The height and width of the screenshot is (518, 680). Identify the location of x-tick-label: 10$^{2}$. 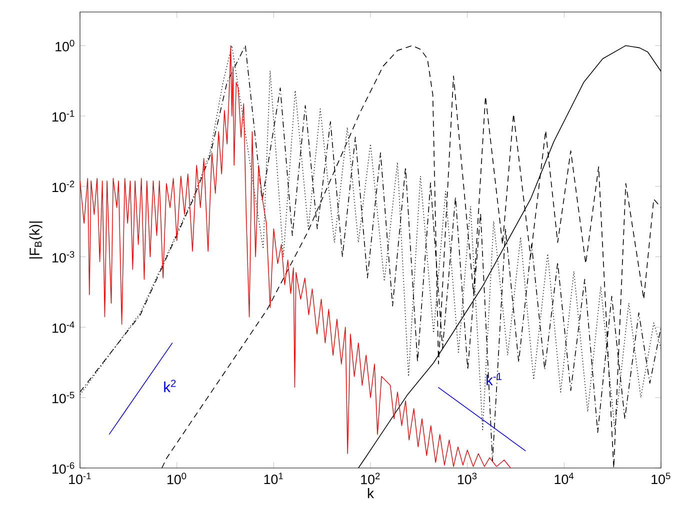
(370, 478).